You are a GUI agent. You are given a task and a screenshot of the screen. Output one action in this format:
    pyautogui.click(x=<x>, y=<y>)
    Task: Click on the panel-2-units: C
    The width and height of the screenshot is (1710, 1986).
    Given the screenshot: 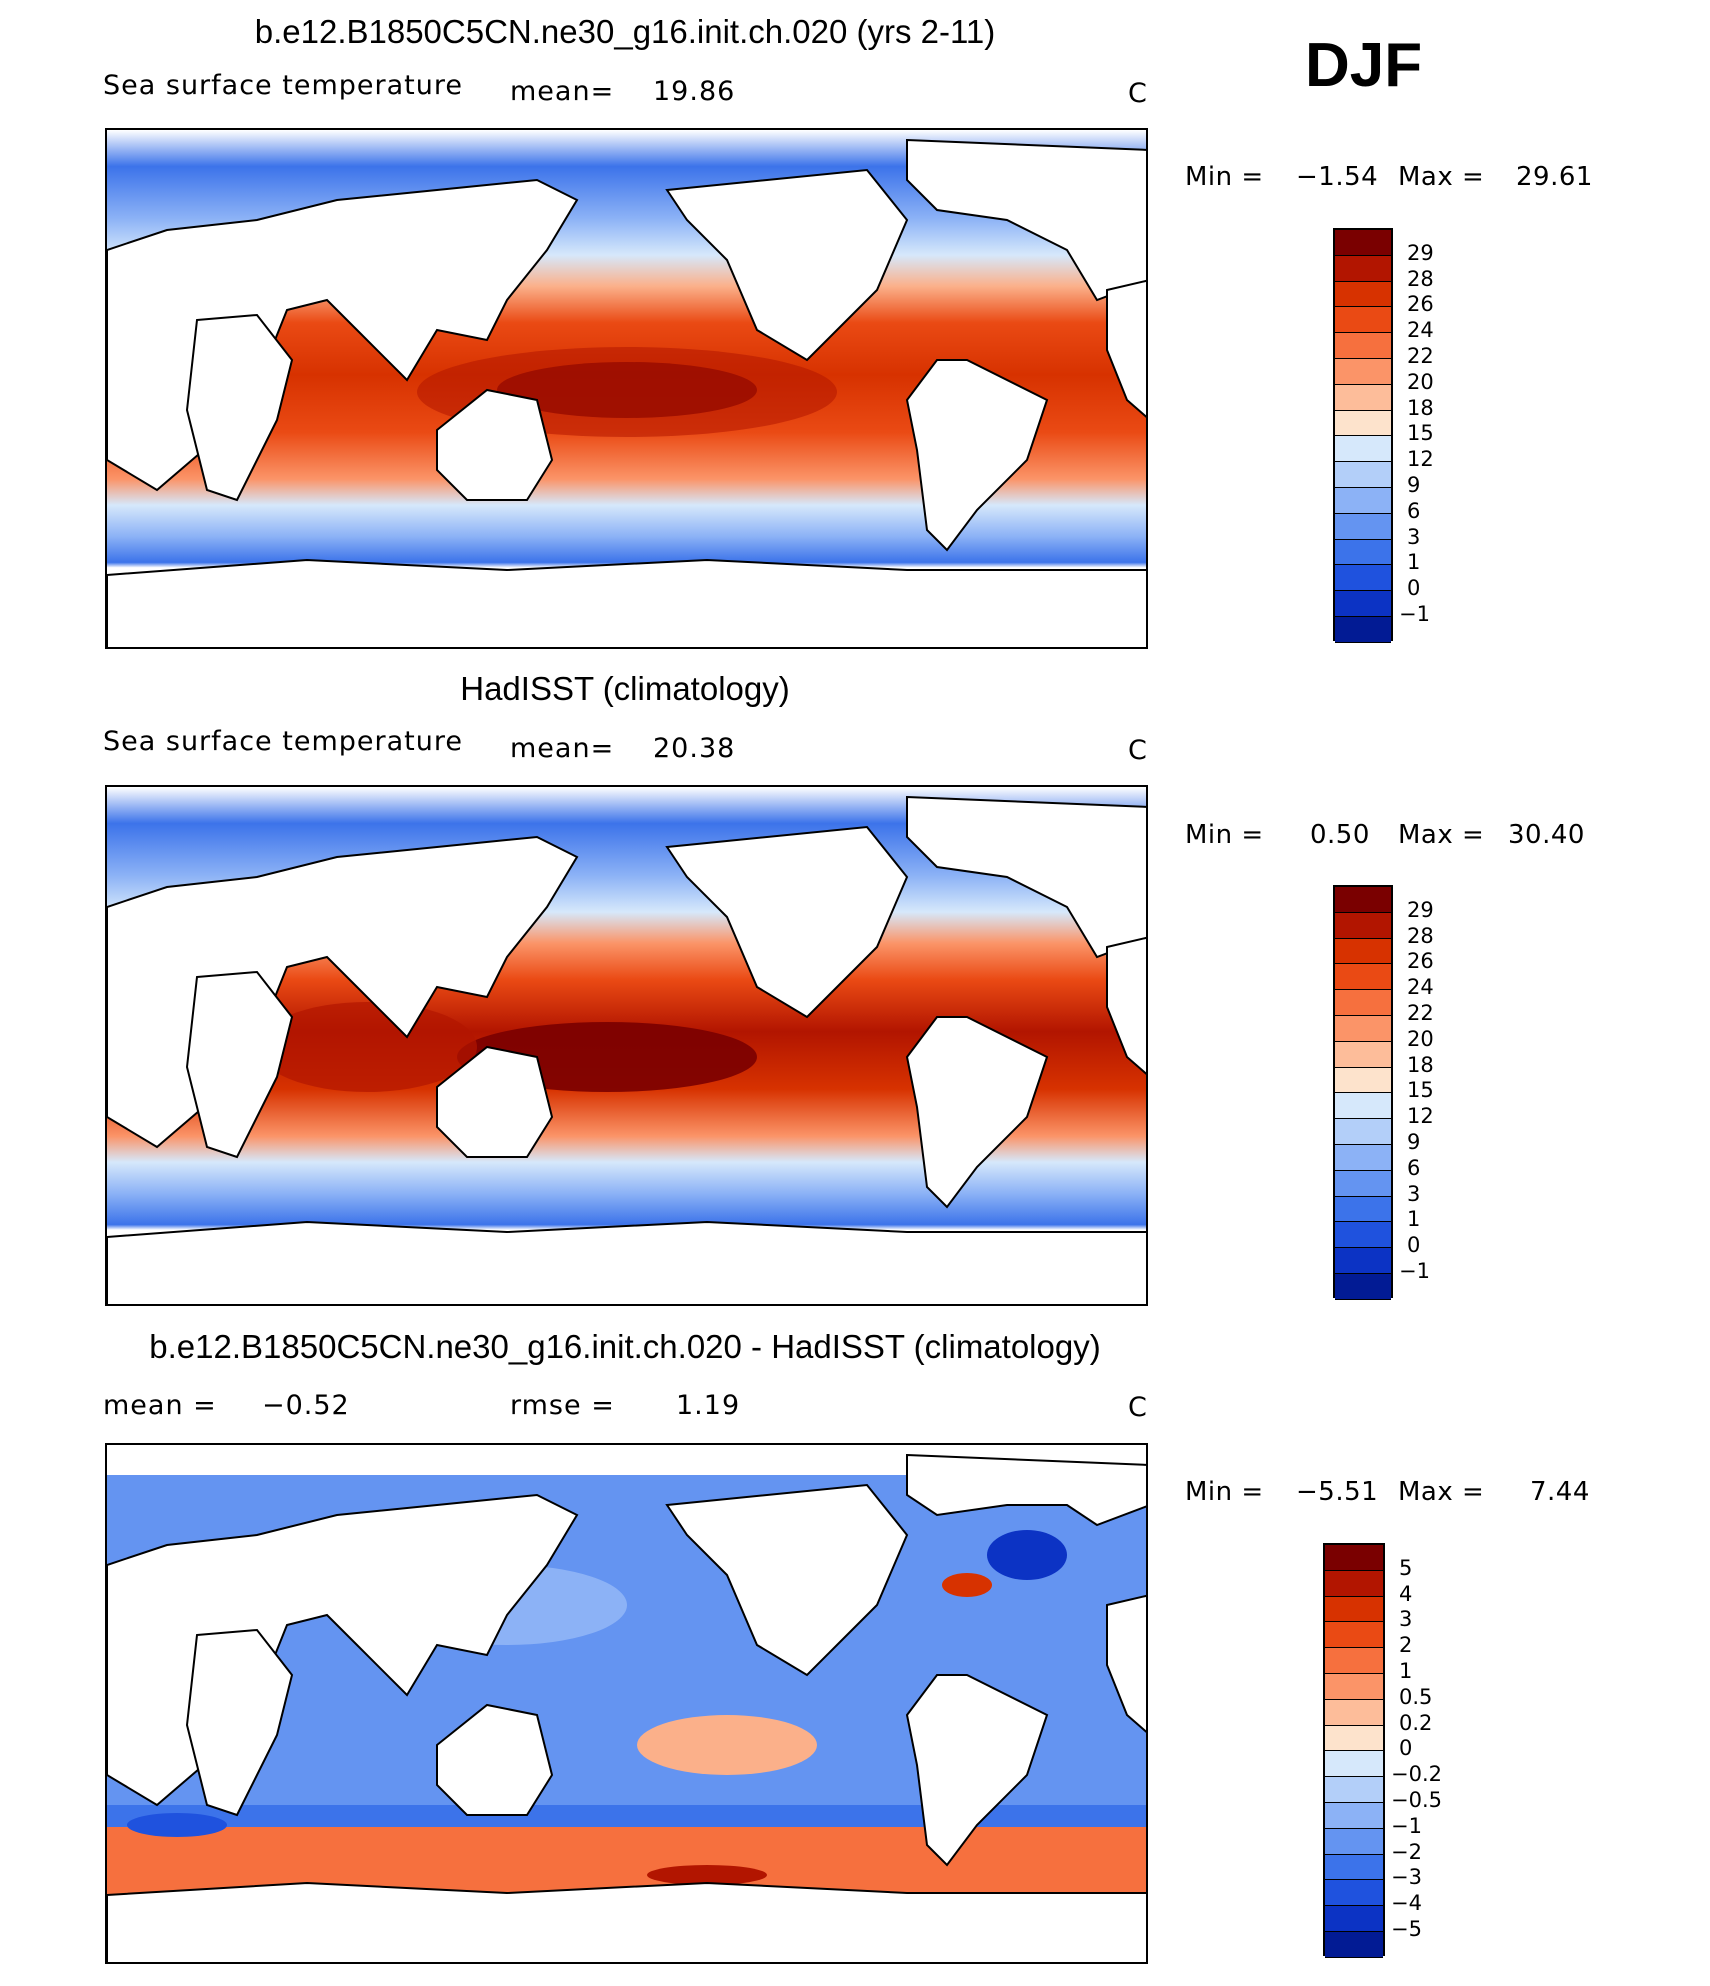 What is the action you would take?
    pyautogui.click(x=1138, y=750)
    